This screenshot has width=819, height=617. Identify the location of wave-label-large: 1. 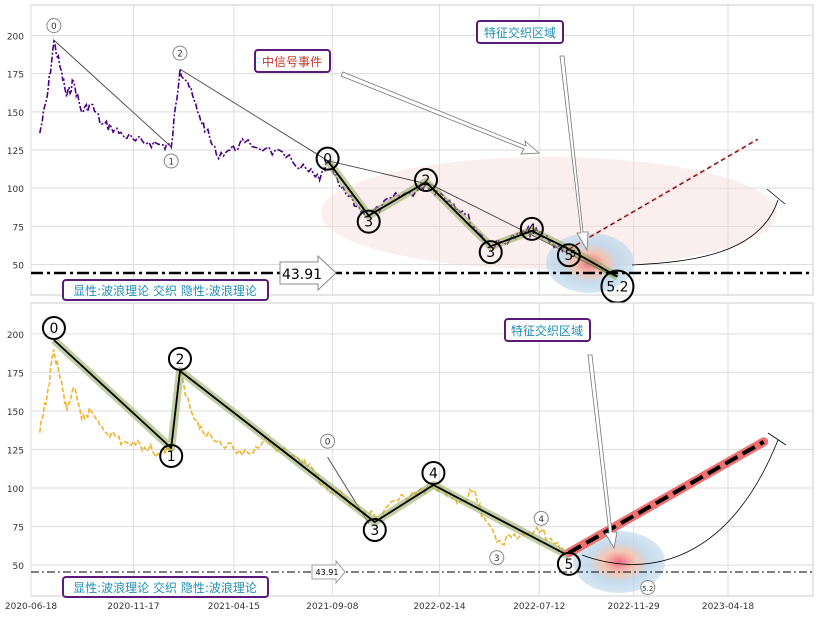
(171, 457).